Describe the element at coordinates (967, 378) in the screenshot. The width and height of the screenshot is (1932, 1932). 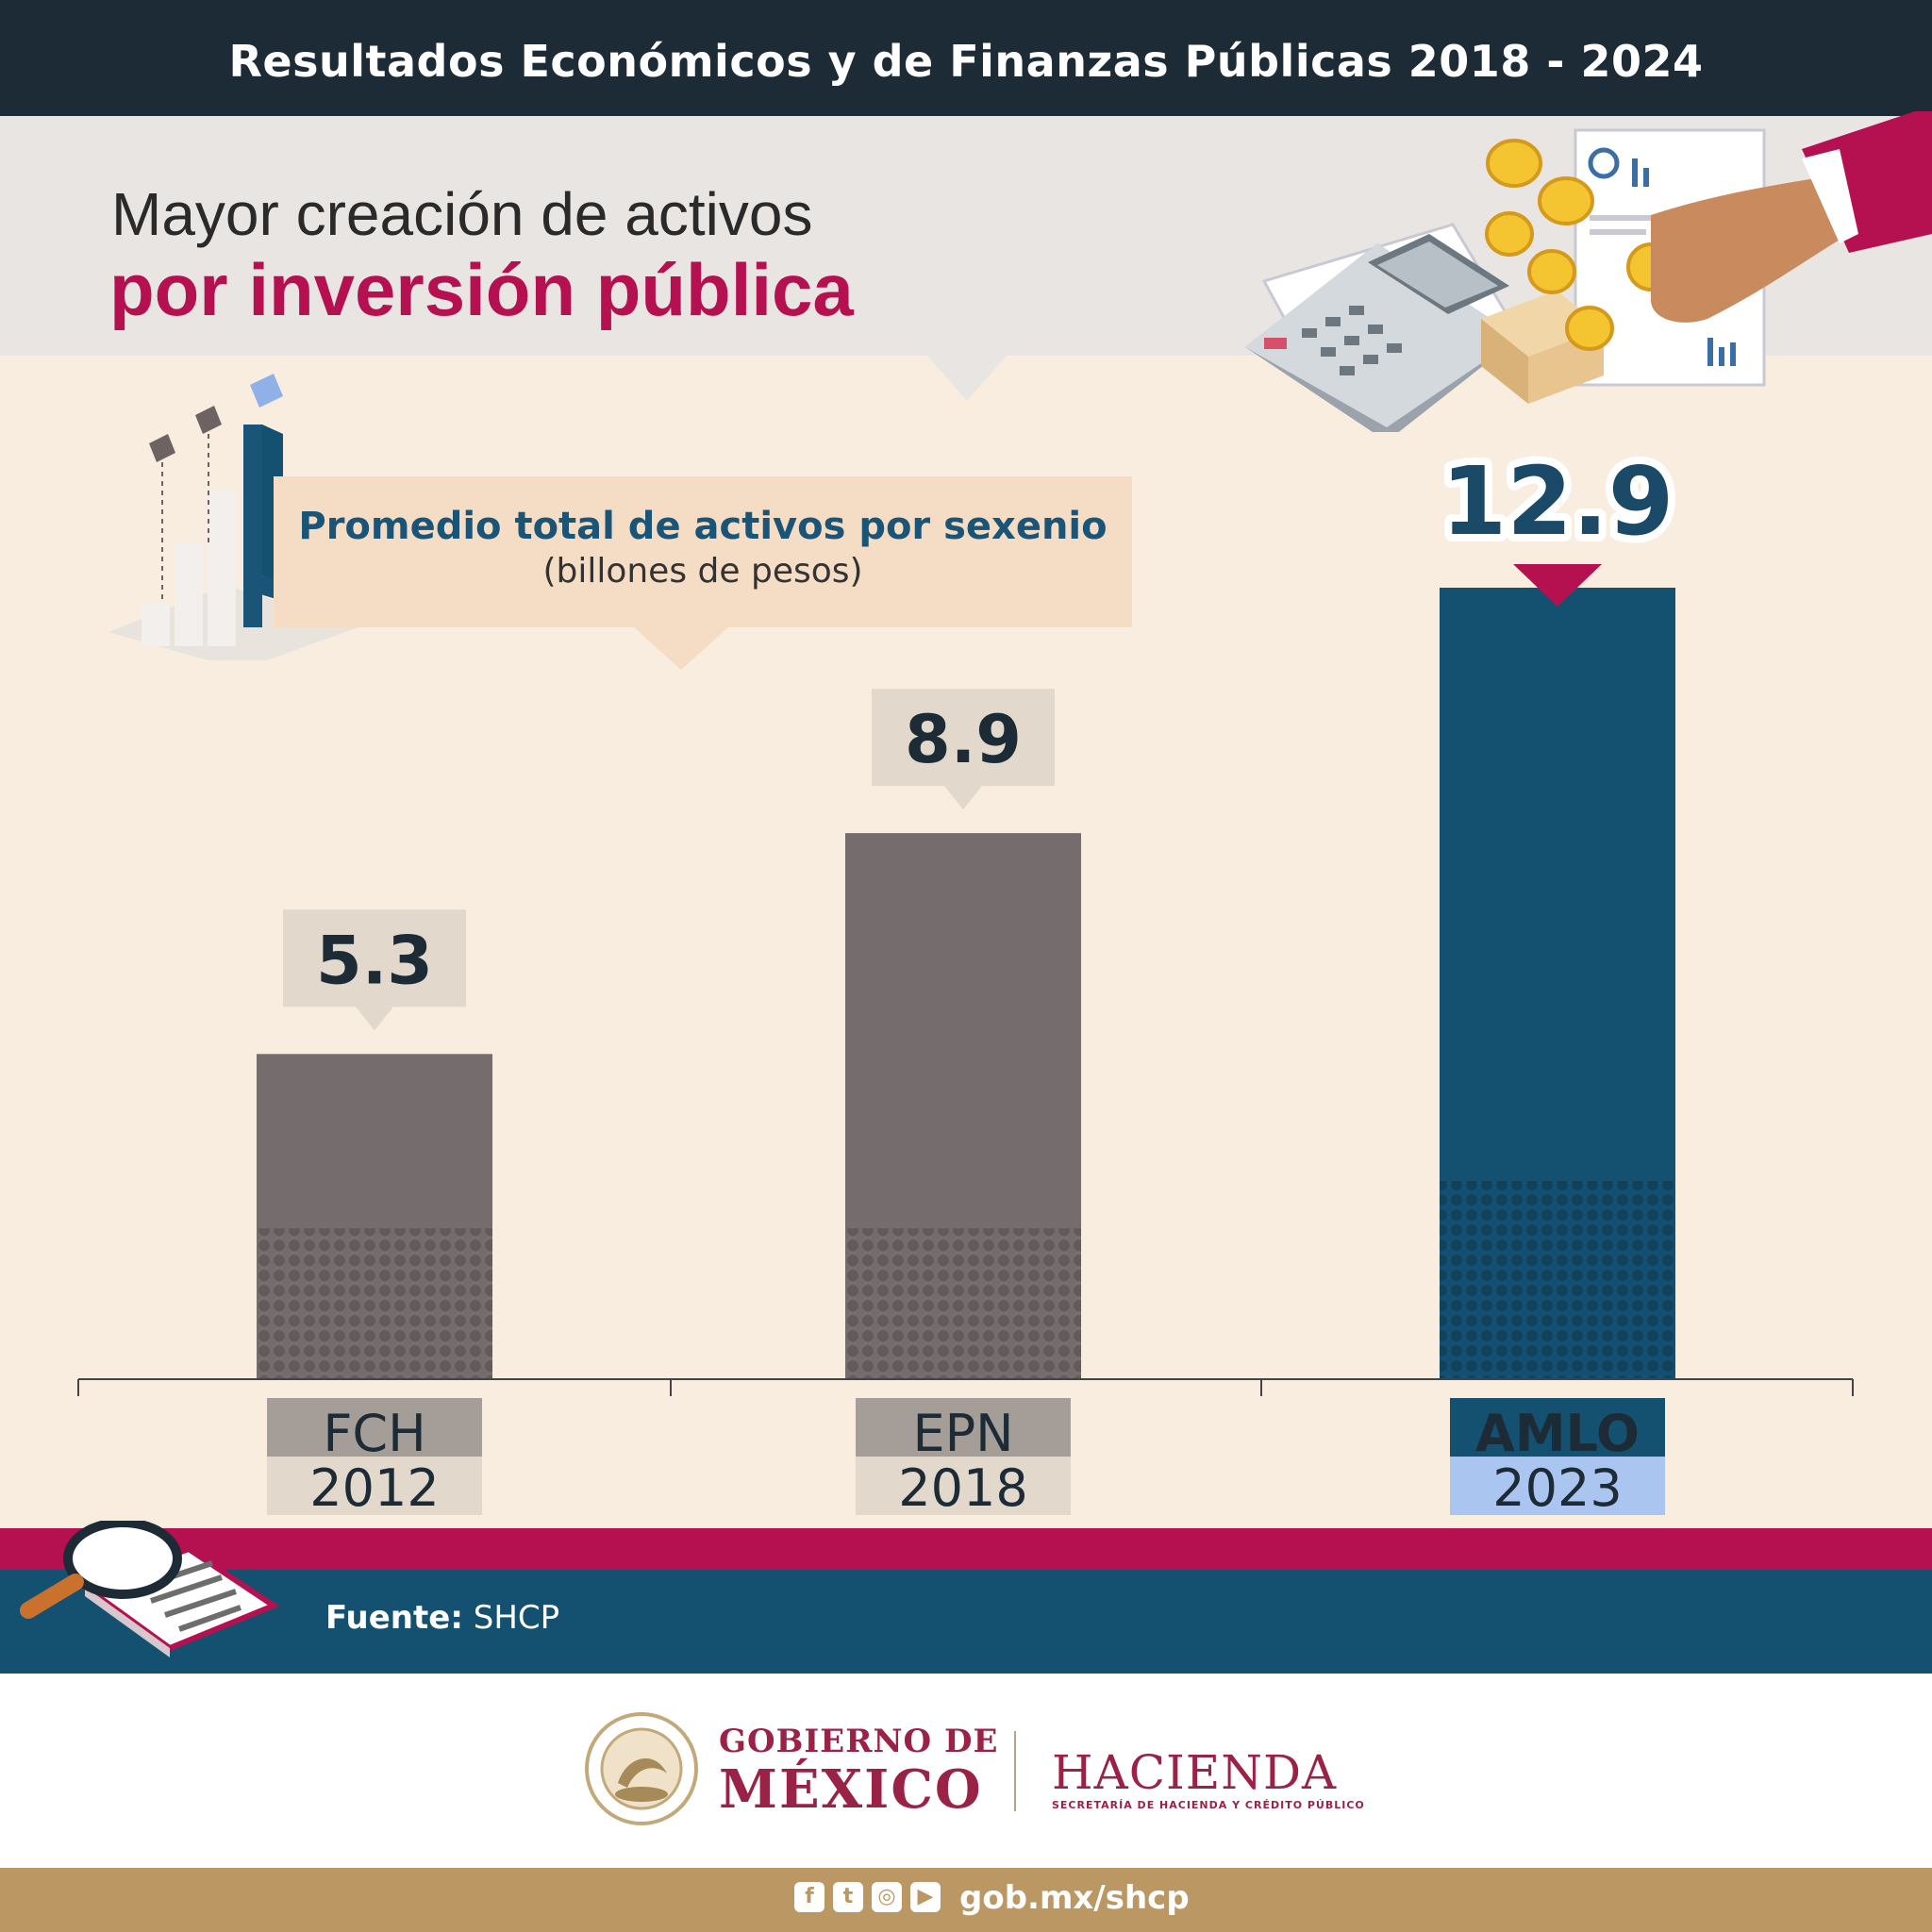
I see `header-notch` at that location.